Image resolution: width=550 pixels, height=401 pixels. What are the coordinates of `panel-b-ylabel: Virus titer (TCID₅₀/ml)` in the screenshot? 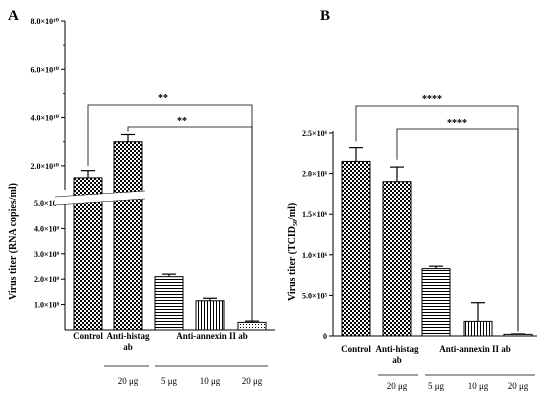 It's located at (292, 252).